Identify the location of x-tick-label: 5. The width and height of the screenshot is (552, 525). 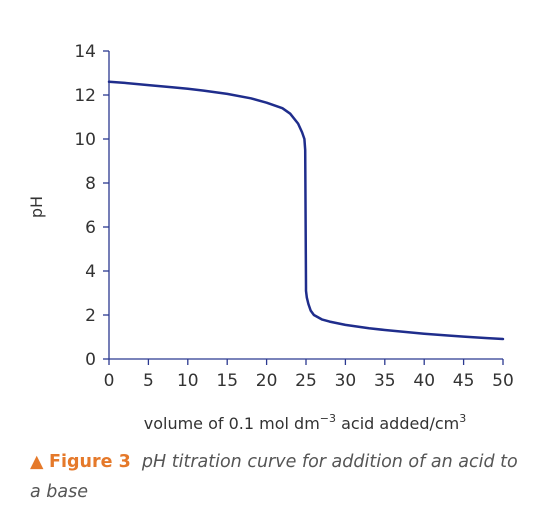
(148, 381).